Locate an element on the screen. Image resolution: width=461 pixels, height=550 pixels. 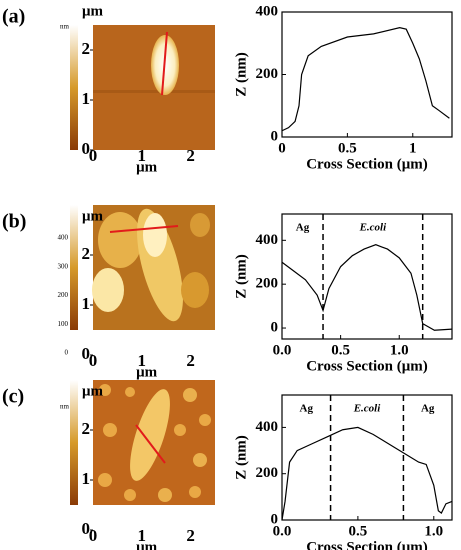
colorbar-tick-label: 0 is located at coordinates (67, 353).